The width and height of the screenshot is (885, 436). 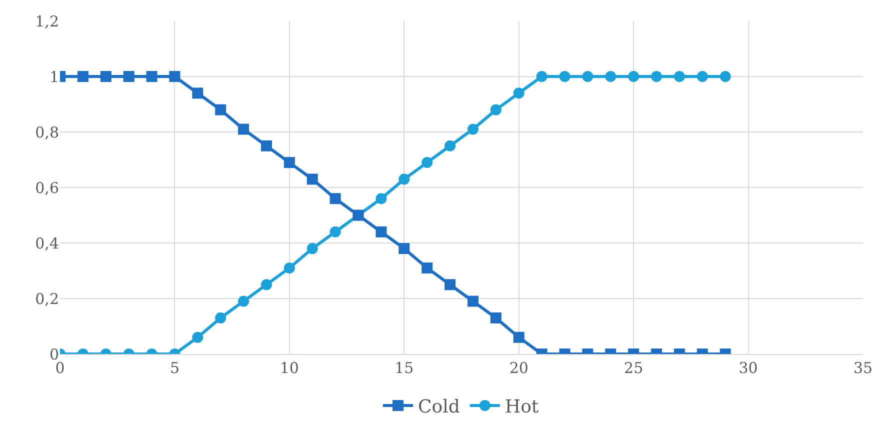 What do you see at coordinates (404, 368) in the screenshot?
I see `x-tick-label: 15` at bounding box center [404, 368].